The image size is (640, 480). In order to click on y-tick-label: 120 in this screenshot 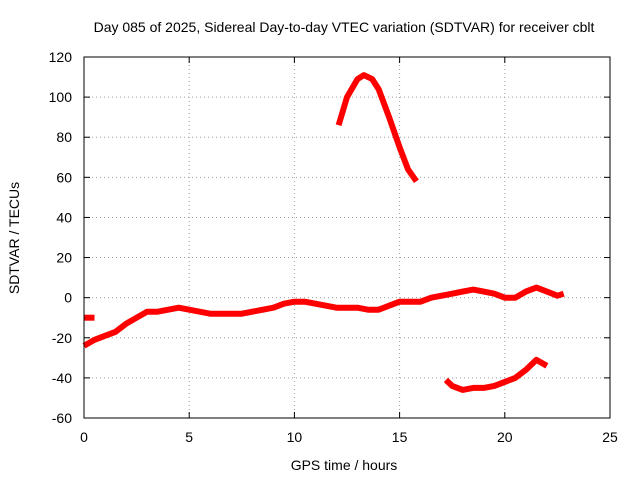, I will do `click(61, 57)`.